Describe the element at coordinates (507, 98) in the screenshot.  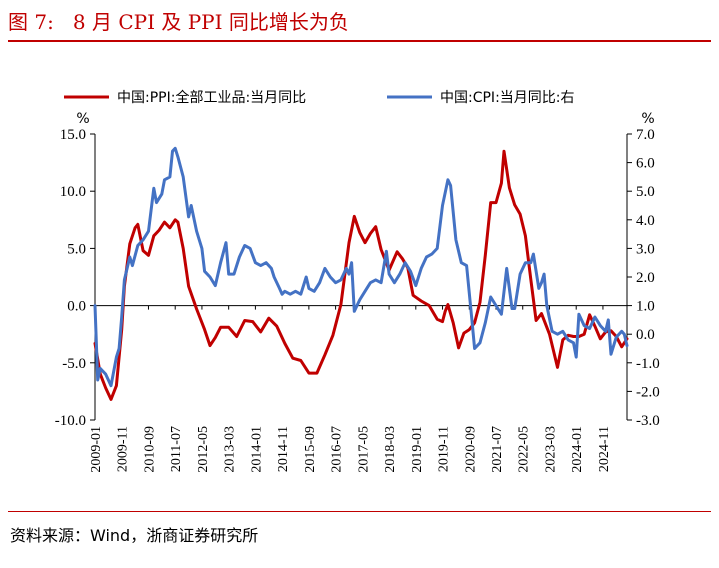
I see `legend-label: 中国:CPI:当月同比:右` at that location.